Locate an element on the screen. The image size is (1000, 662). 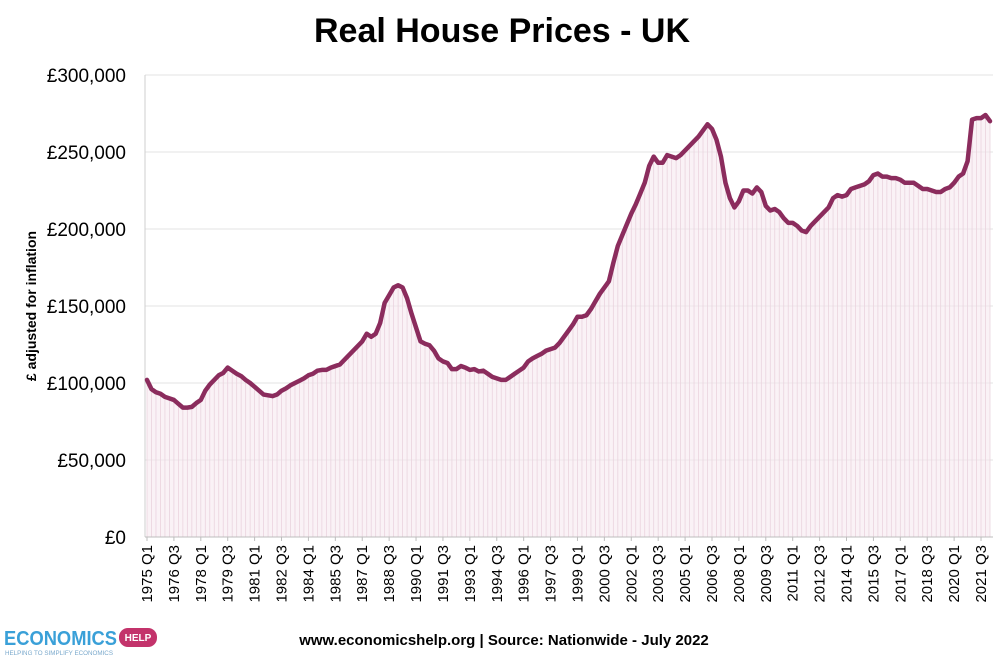
x-tick-label: 1978 Q1 is located at coordinates (201, 574).